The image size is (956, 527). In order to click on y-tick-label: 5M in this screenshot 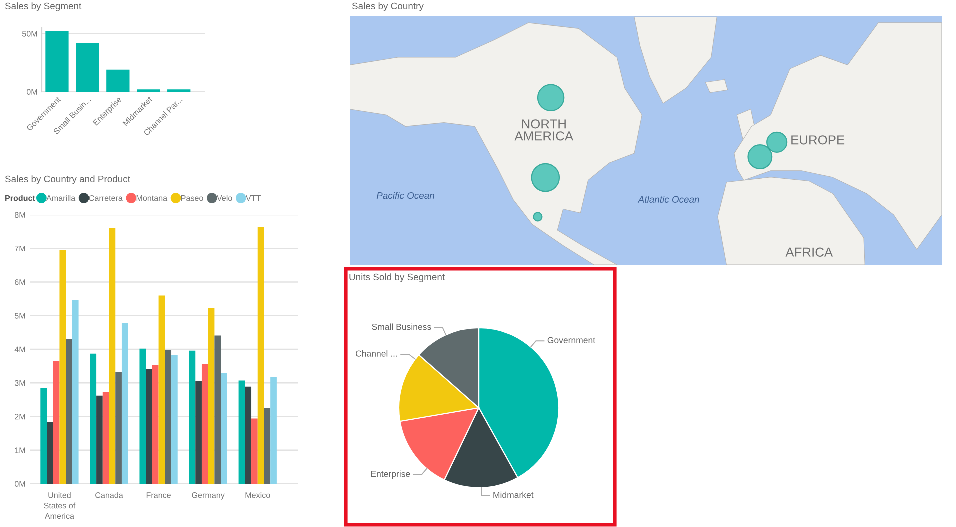, I will do `click(20, 316)`.